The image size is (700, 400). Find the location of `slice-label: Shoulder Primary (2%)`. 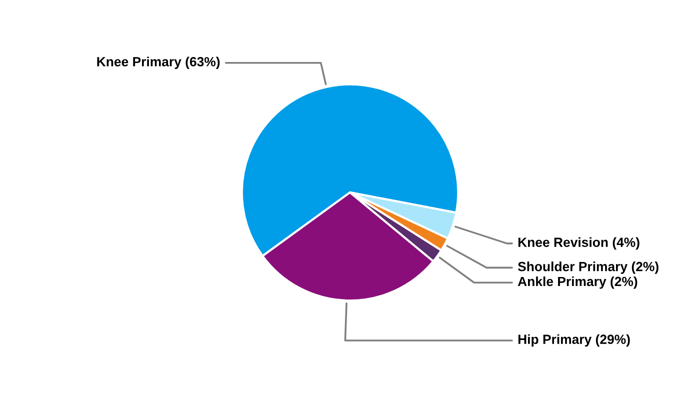

slice-label: Shoulder Primary (2%) is located at coordinates (588, 268).